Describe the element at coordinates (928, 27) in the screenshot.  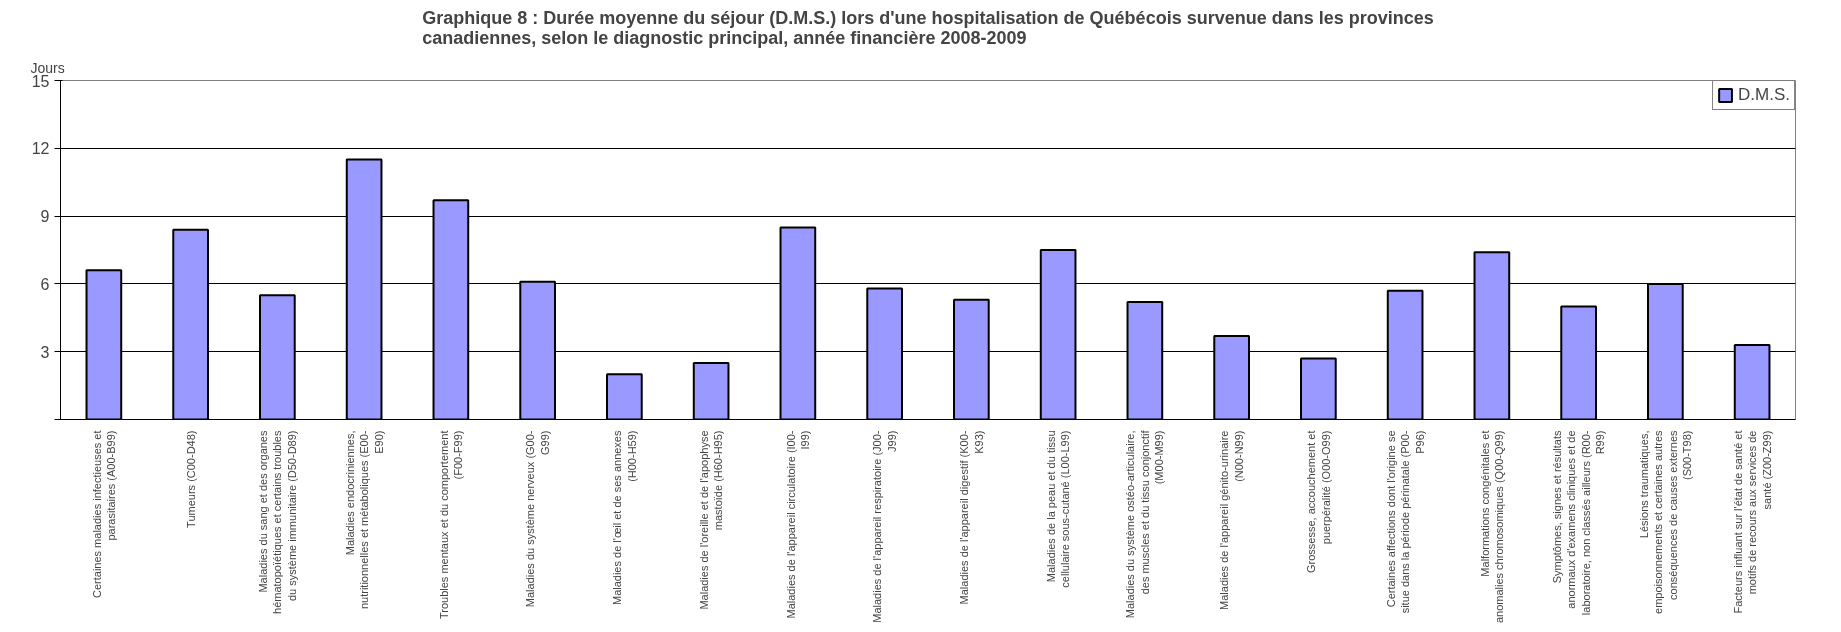
I see `chart-title: Graphique 8 : Durée moyenne du séjour (D.M.S.) lors d'une hospitalisation de Québécois survenue dans les provinces canadiennes, selon le diagnostic principal, année financière 2008-2009` at that location.